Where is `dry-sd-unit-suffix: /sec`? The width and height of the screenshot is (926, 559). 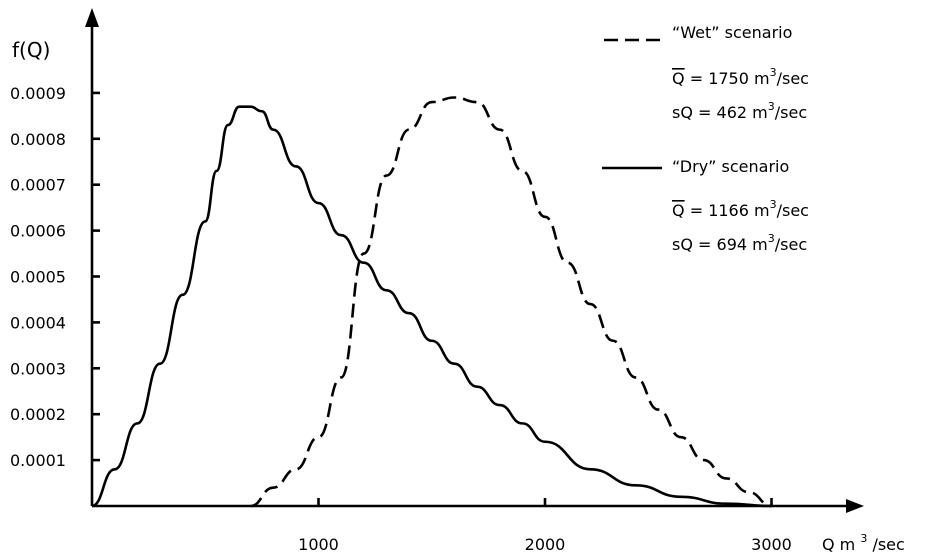
dry-sd-unit-suffix: /sec is located at coordinates (791, 244).